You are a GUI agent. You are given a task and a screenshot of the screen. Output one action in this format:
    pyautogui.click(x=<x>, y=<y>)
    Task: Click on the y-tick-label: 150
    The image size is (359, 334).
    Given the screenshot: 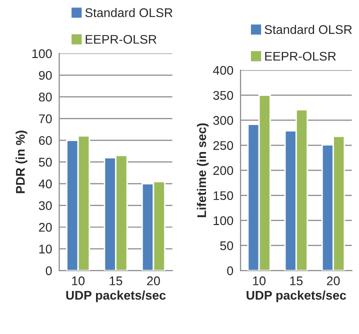 What is the action you would take?
    pyautogui.click(x=224, y=195)
    